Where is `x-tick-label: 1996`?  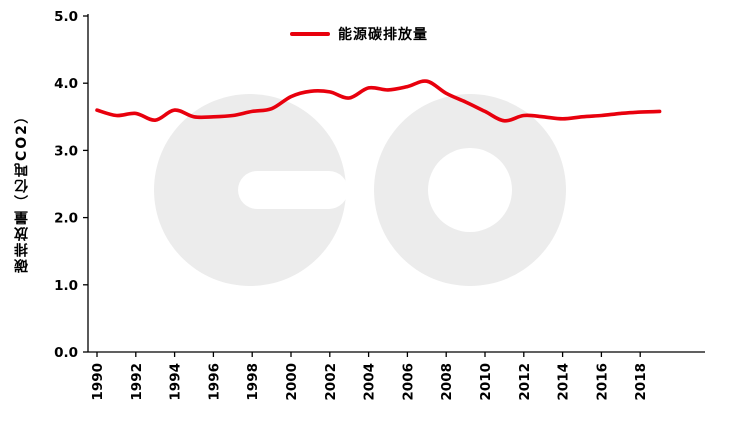 x-tick-label: 1996 is located at coordinates (214, 382).